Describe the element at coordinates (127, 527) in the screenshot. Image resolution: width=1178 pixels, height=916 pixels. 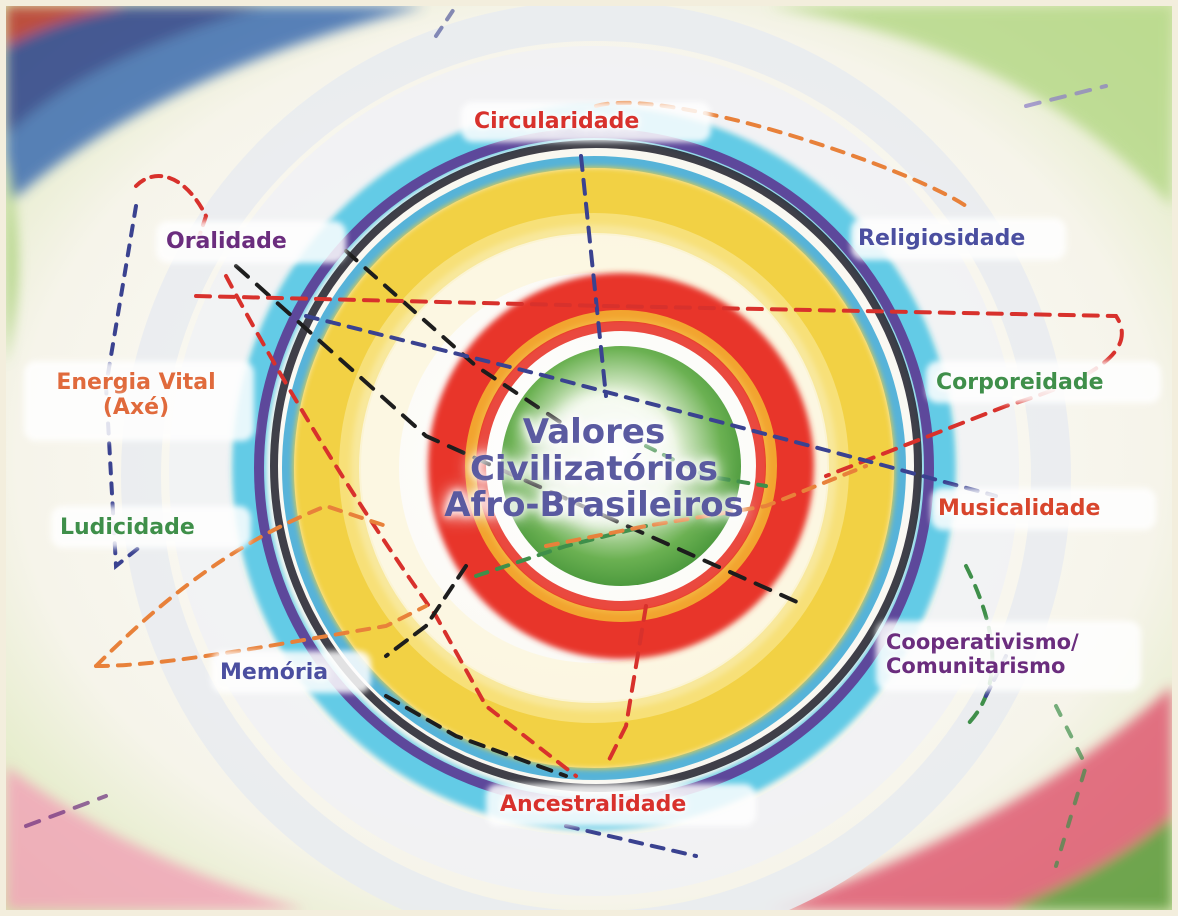
I see `label-ludicidade: Ludicidade` at that location.